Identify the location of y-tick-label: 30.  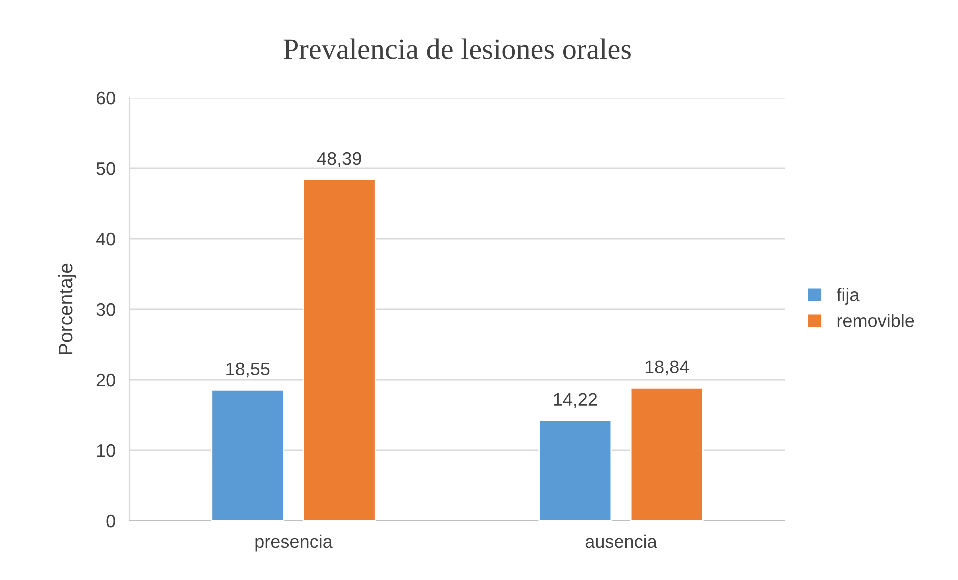
(106, 309).